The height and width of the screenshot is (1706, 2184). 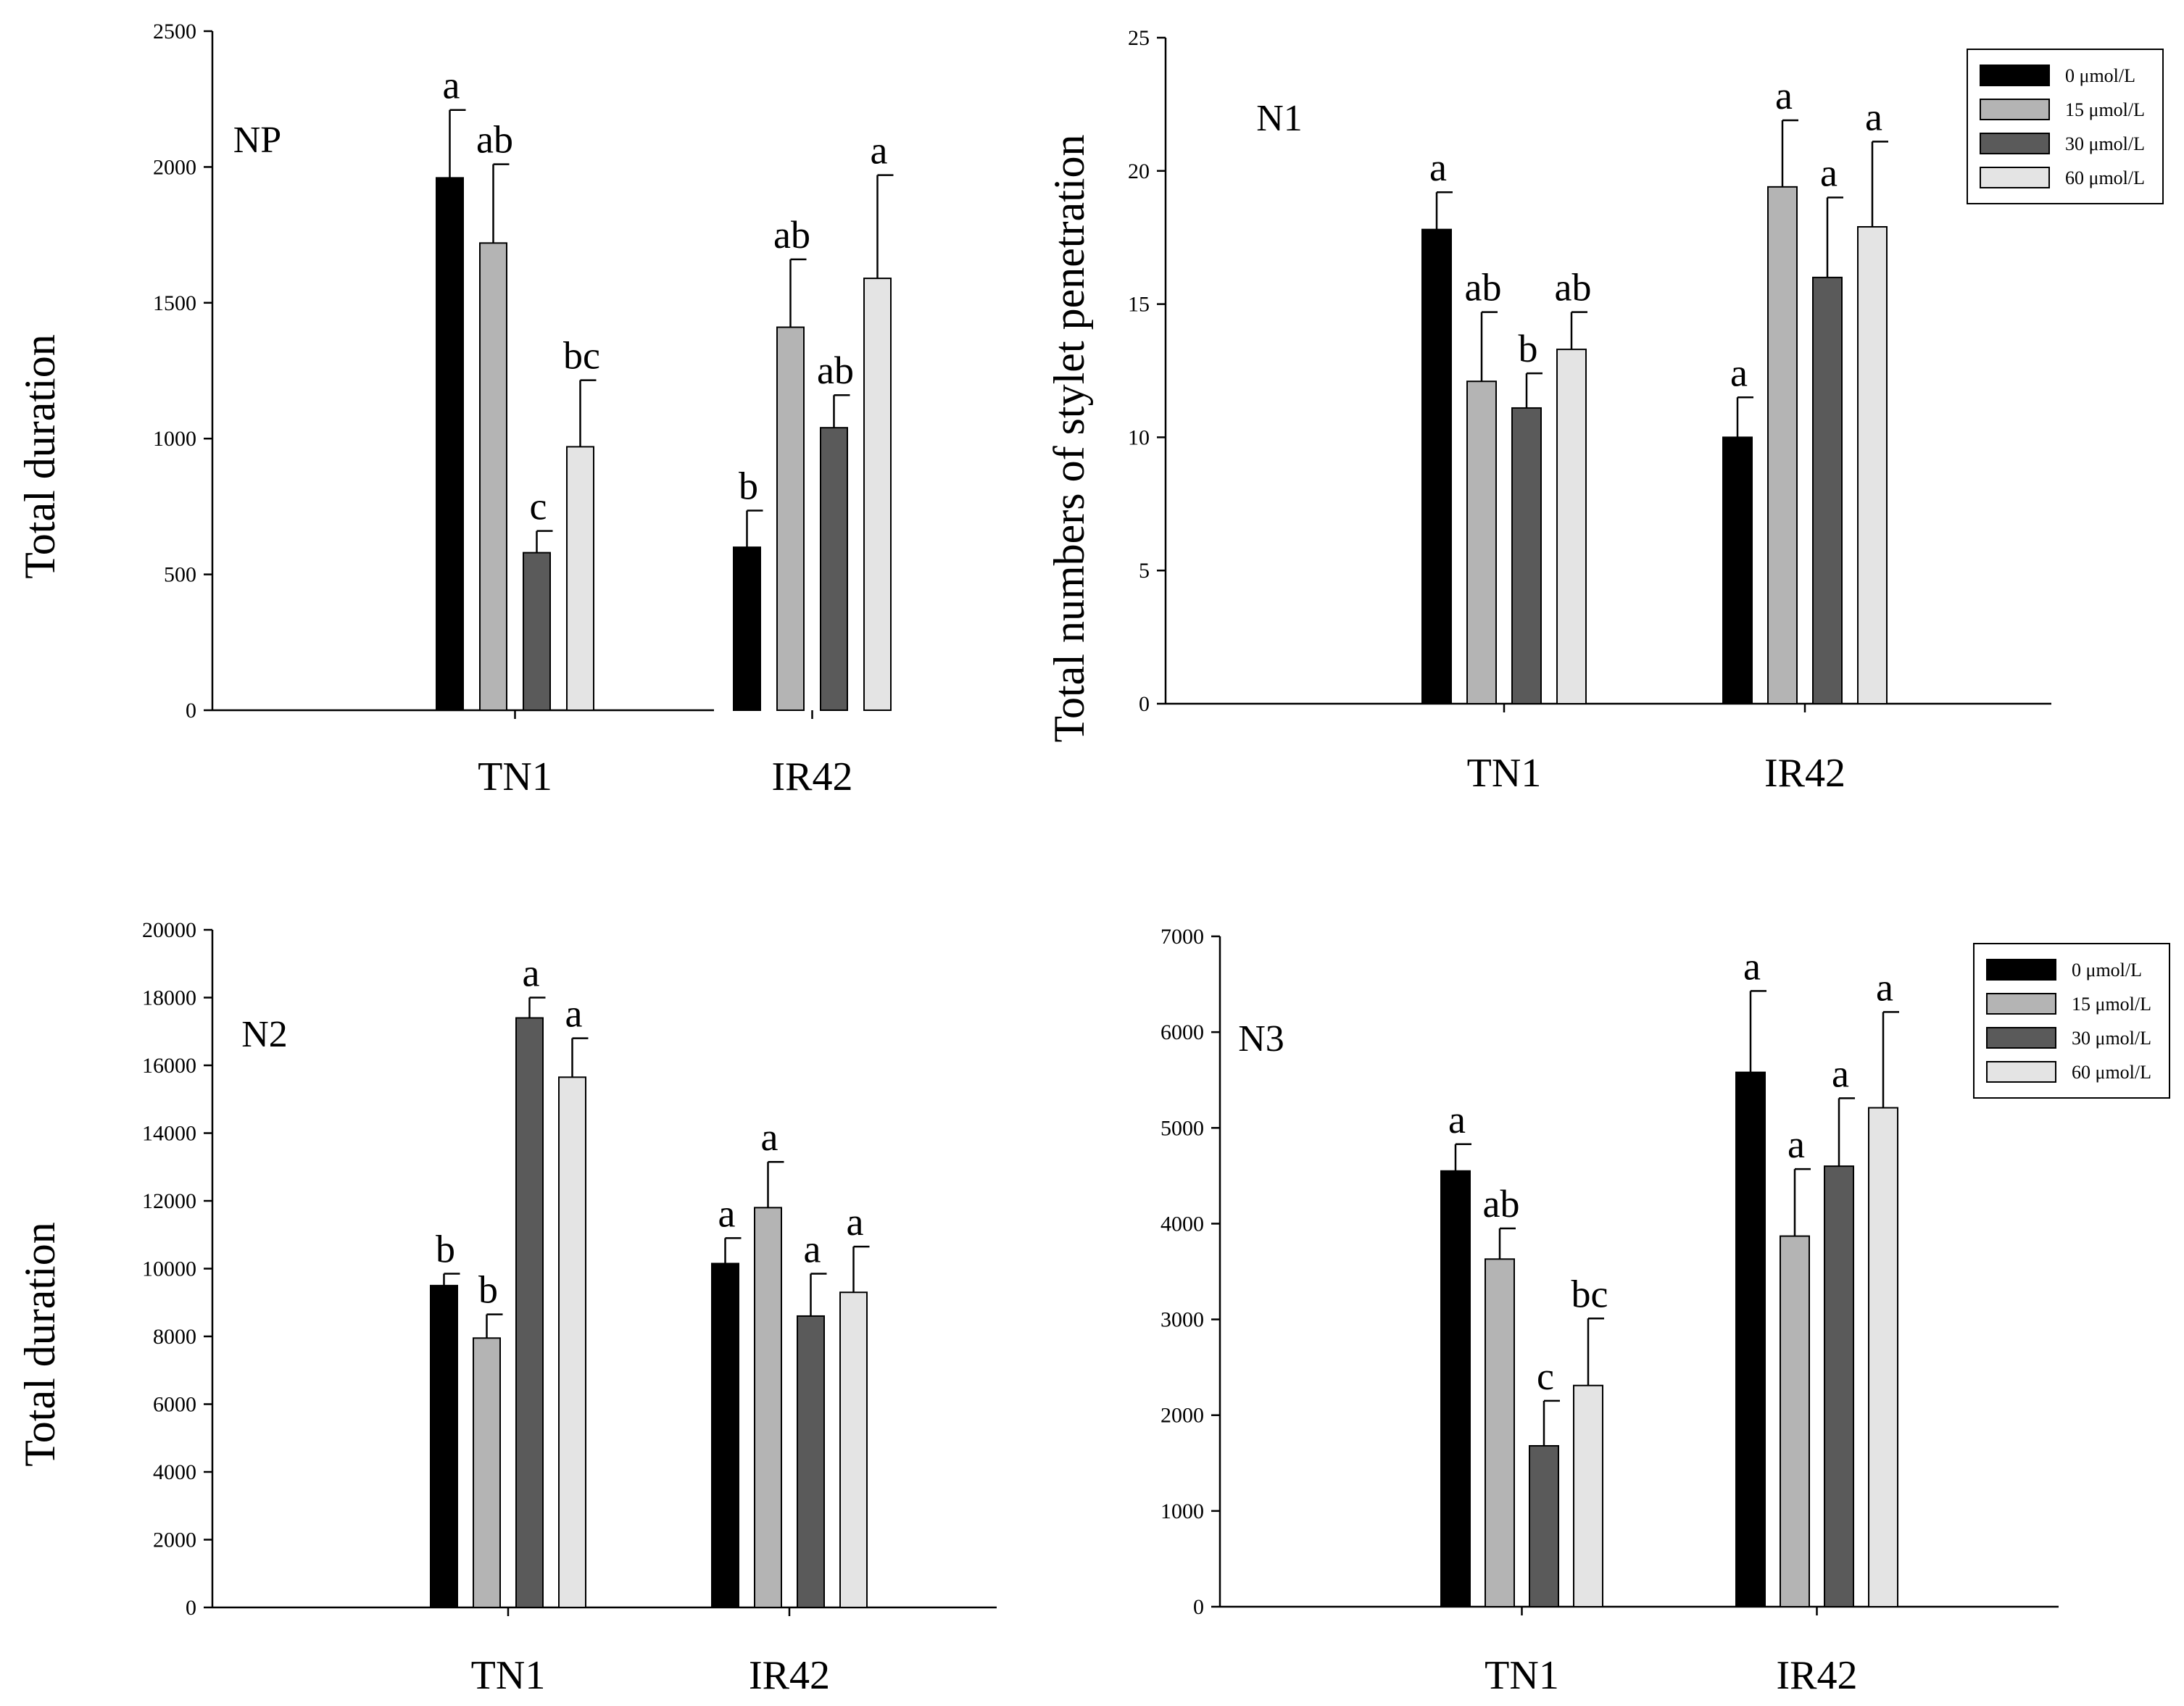 What do you see at coordinates (1279, 119) in the screenshot?
I see `panel-title: N1` at bounding box center [1279, 119].